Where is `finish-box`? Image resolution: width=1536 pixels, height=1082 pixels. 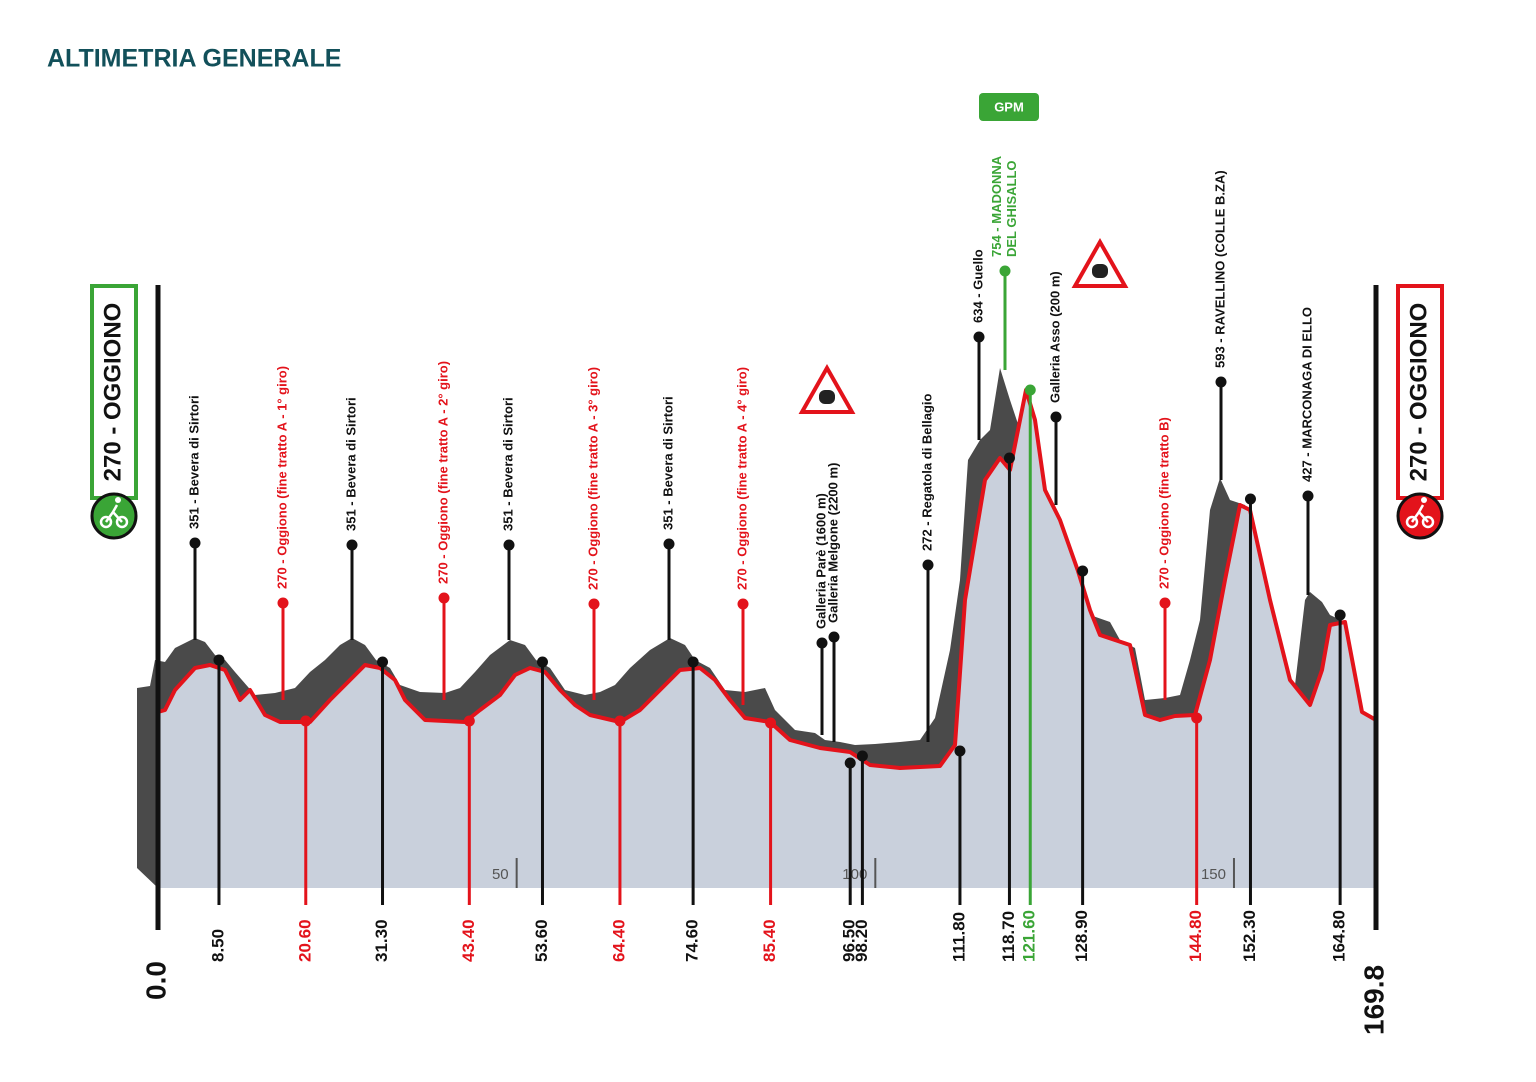 finish-box is located at coordinates (1420, 392).